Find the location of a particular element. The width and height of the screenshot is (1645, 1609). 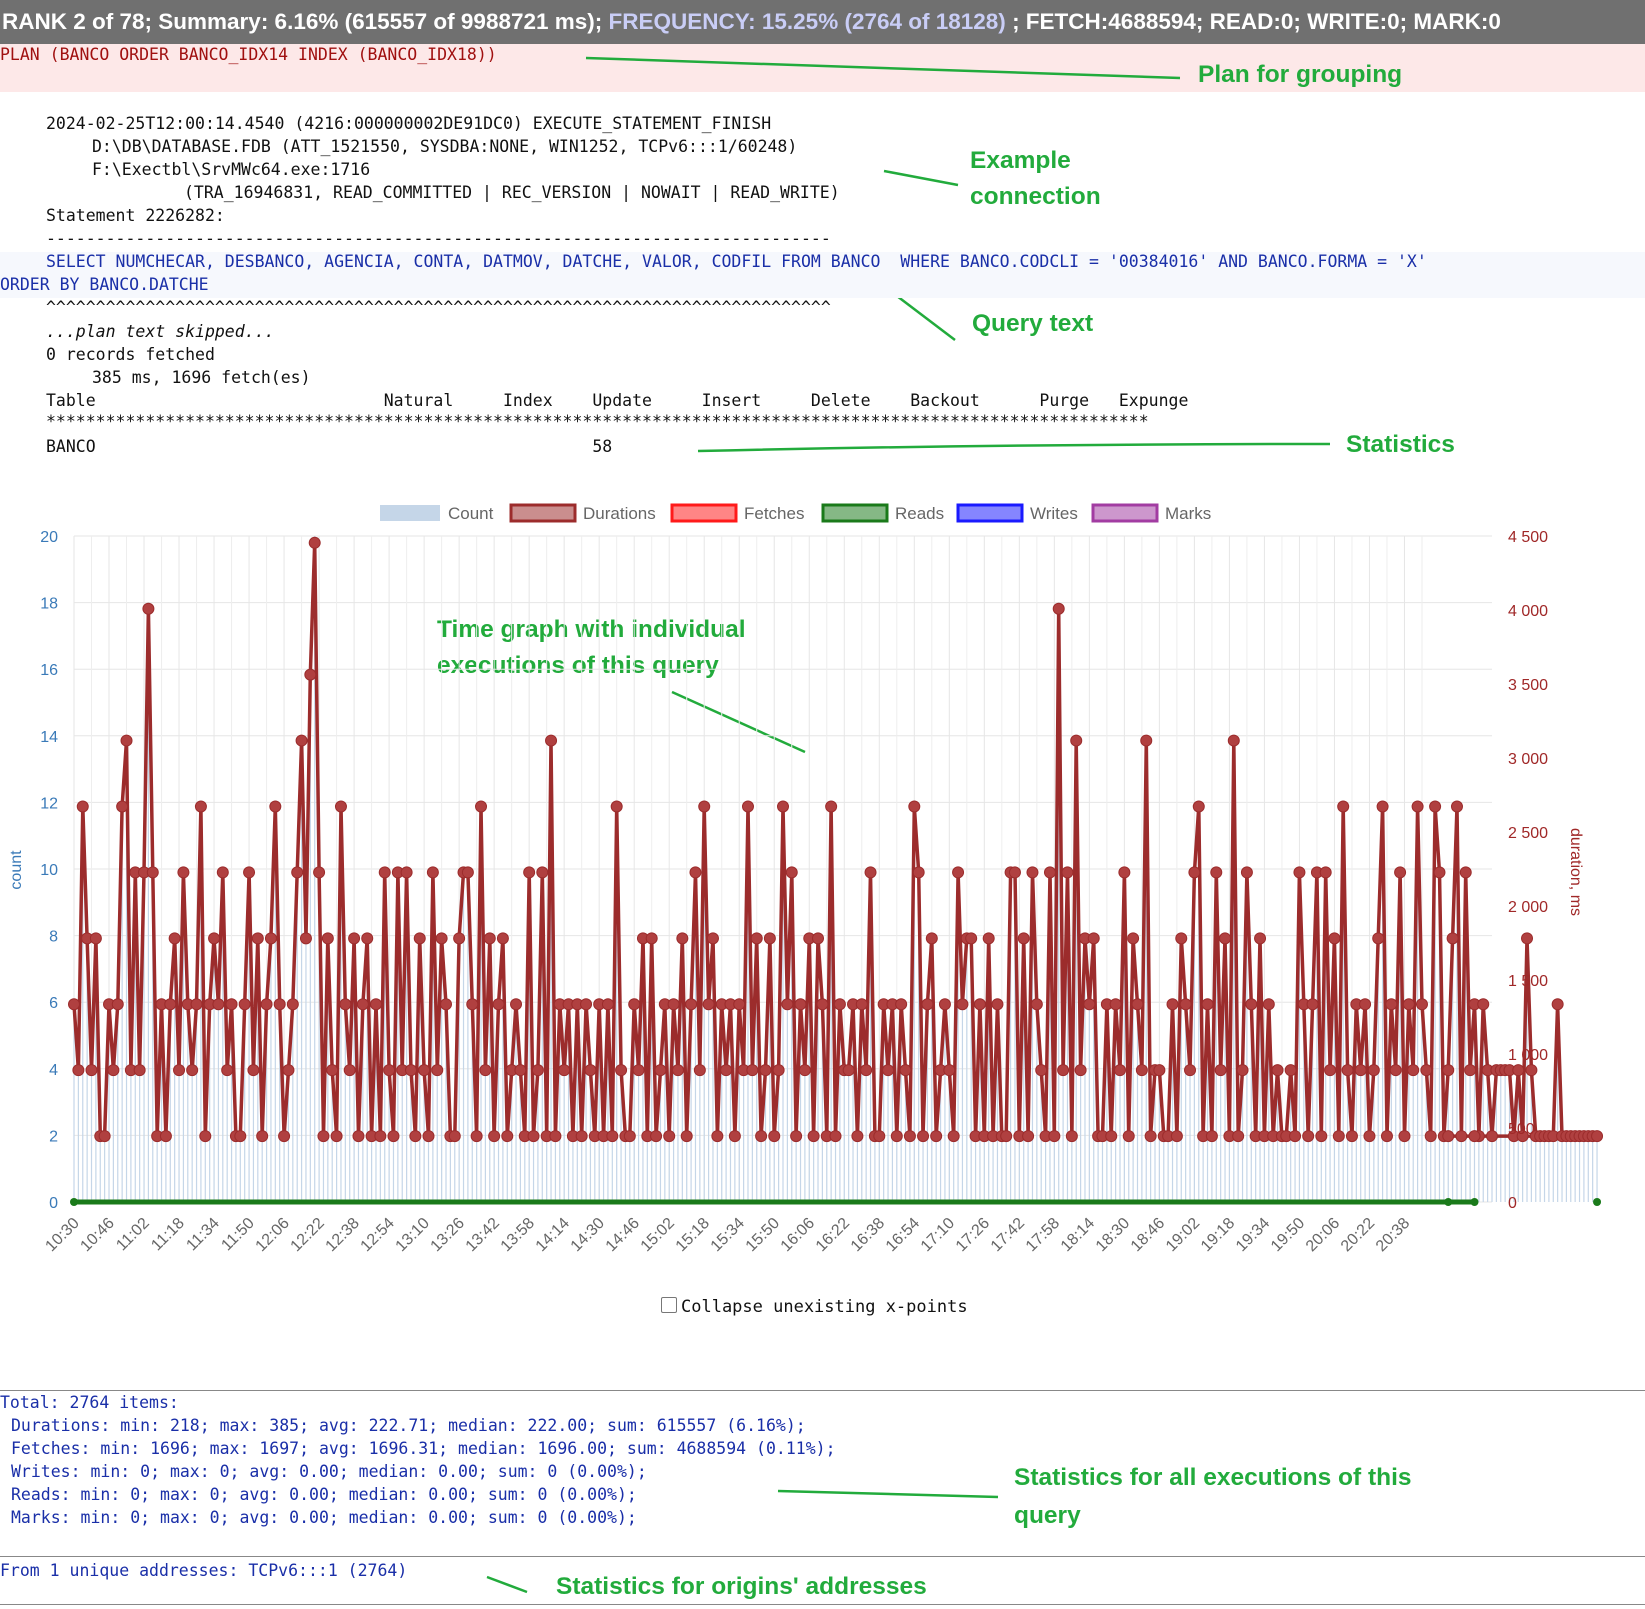

collapse-checkbox-label: Collapse unexisting x-points is located at coordinates (824, 1307).